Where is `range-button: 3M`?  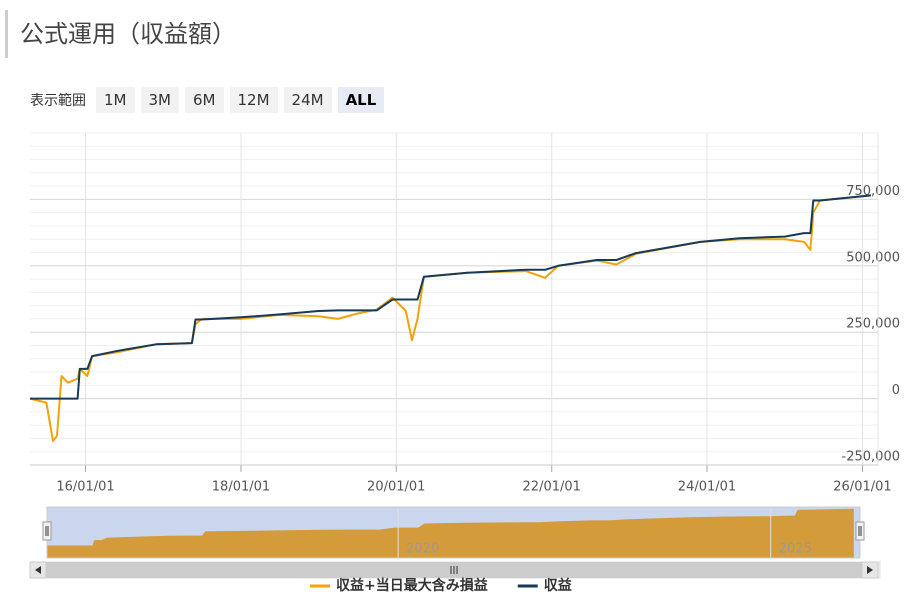
range-button: 3M is located at coordinates (159, 100).